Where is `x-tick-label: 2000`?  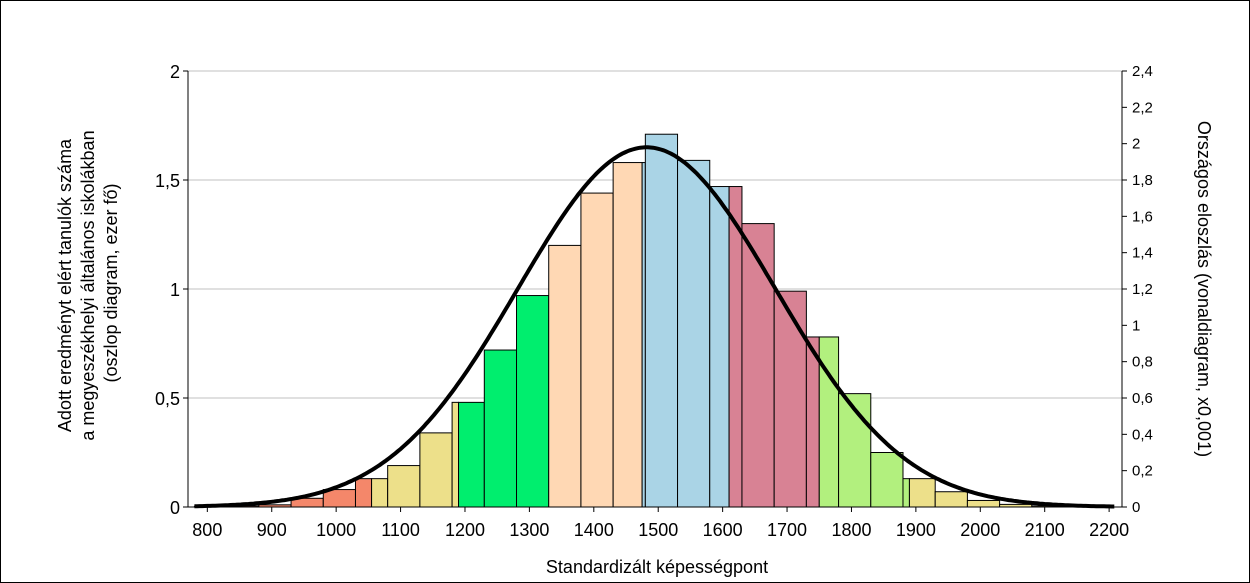
x-tick-label: 2000 is located at coordinates (980, 530).